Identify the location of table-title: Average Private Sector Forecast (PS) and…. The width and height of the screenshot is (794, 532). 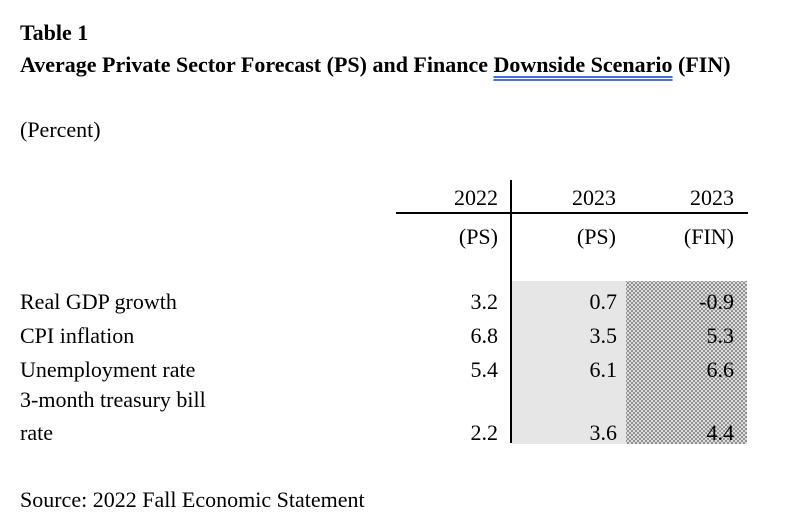
(380, 64).